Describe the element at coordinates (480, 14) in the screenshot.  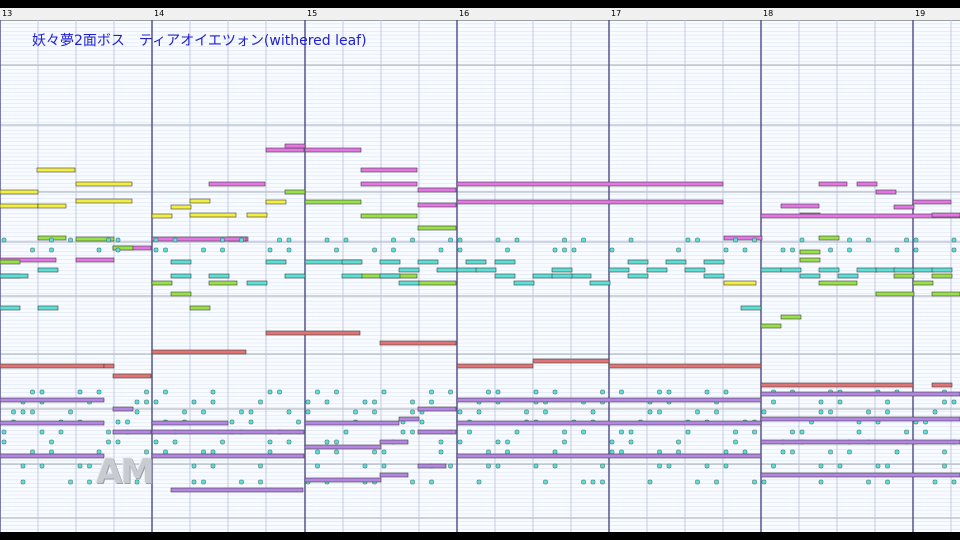
I see `measure-ruler: 13 14 15 16 17 18 19` at that location.